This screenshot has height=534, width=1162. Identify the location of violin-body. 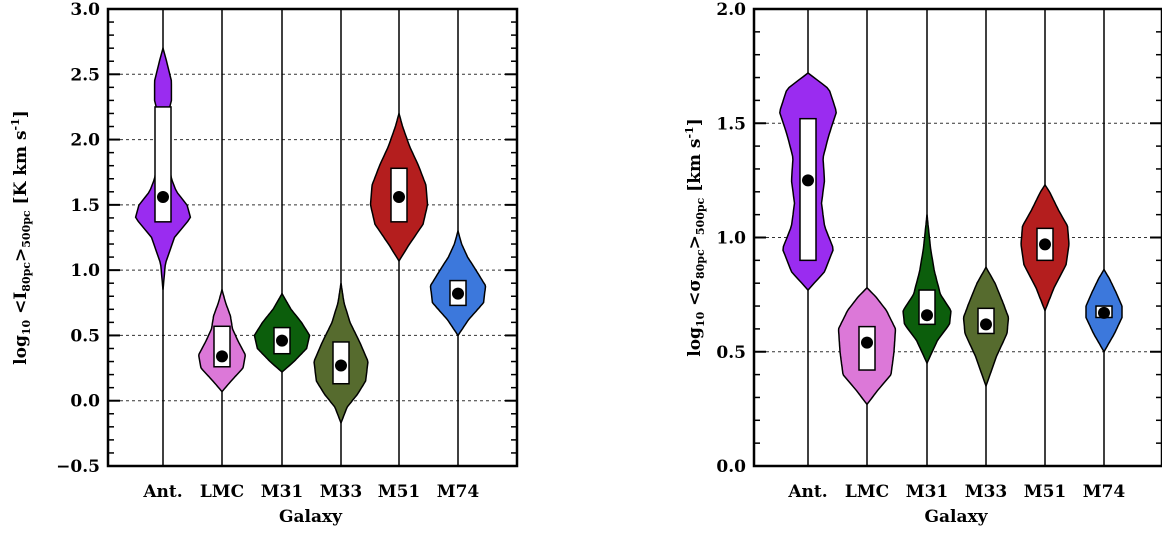
(927, 290).